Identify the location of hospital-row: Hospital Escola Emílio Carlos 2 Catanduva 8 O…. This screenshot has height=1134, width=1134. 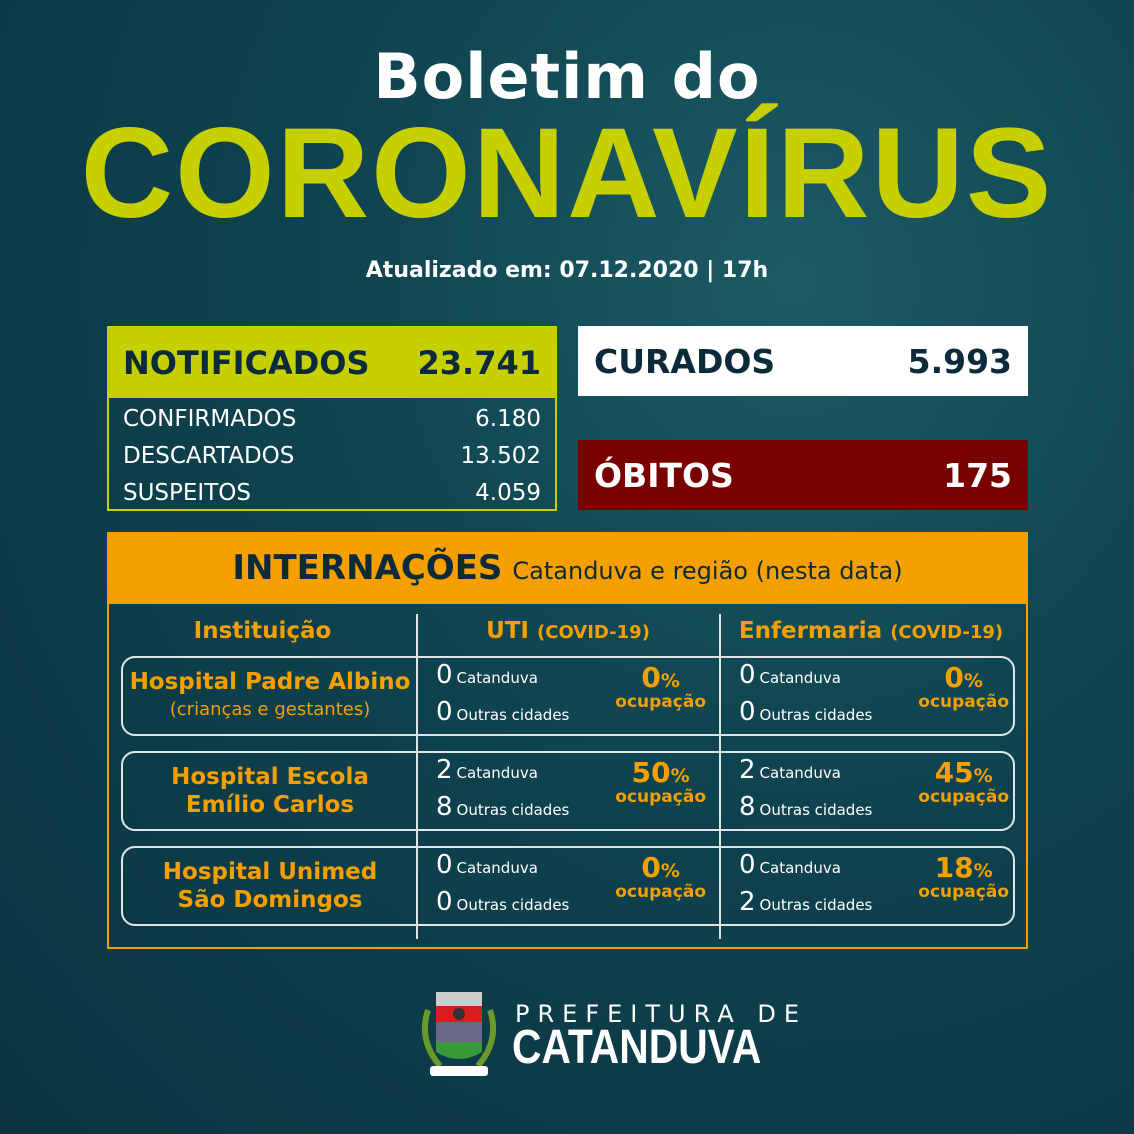
(568, 791).